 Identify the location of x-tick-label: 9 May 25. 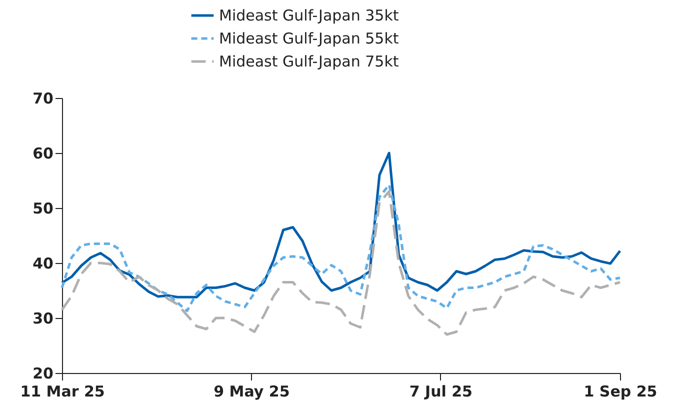
(252, 391).